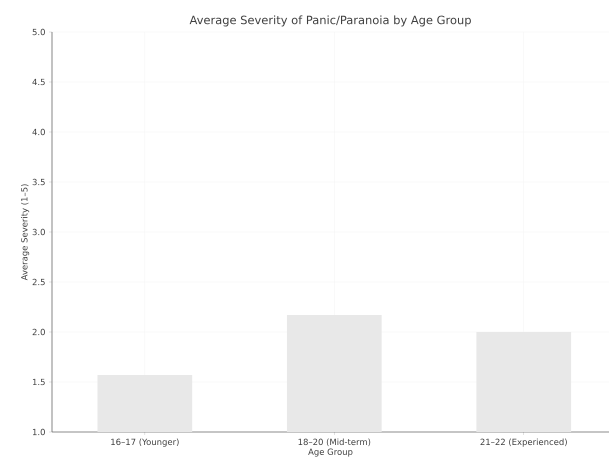  I want to click on y-tick-label: 3.0, so click(38, 232).